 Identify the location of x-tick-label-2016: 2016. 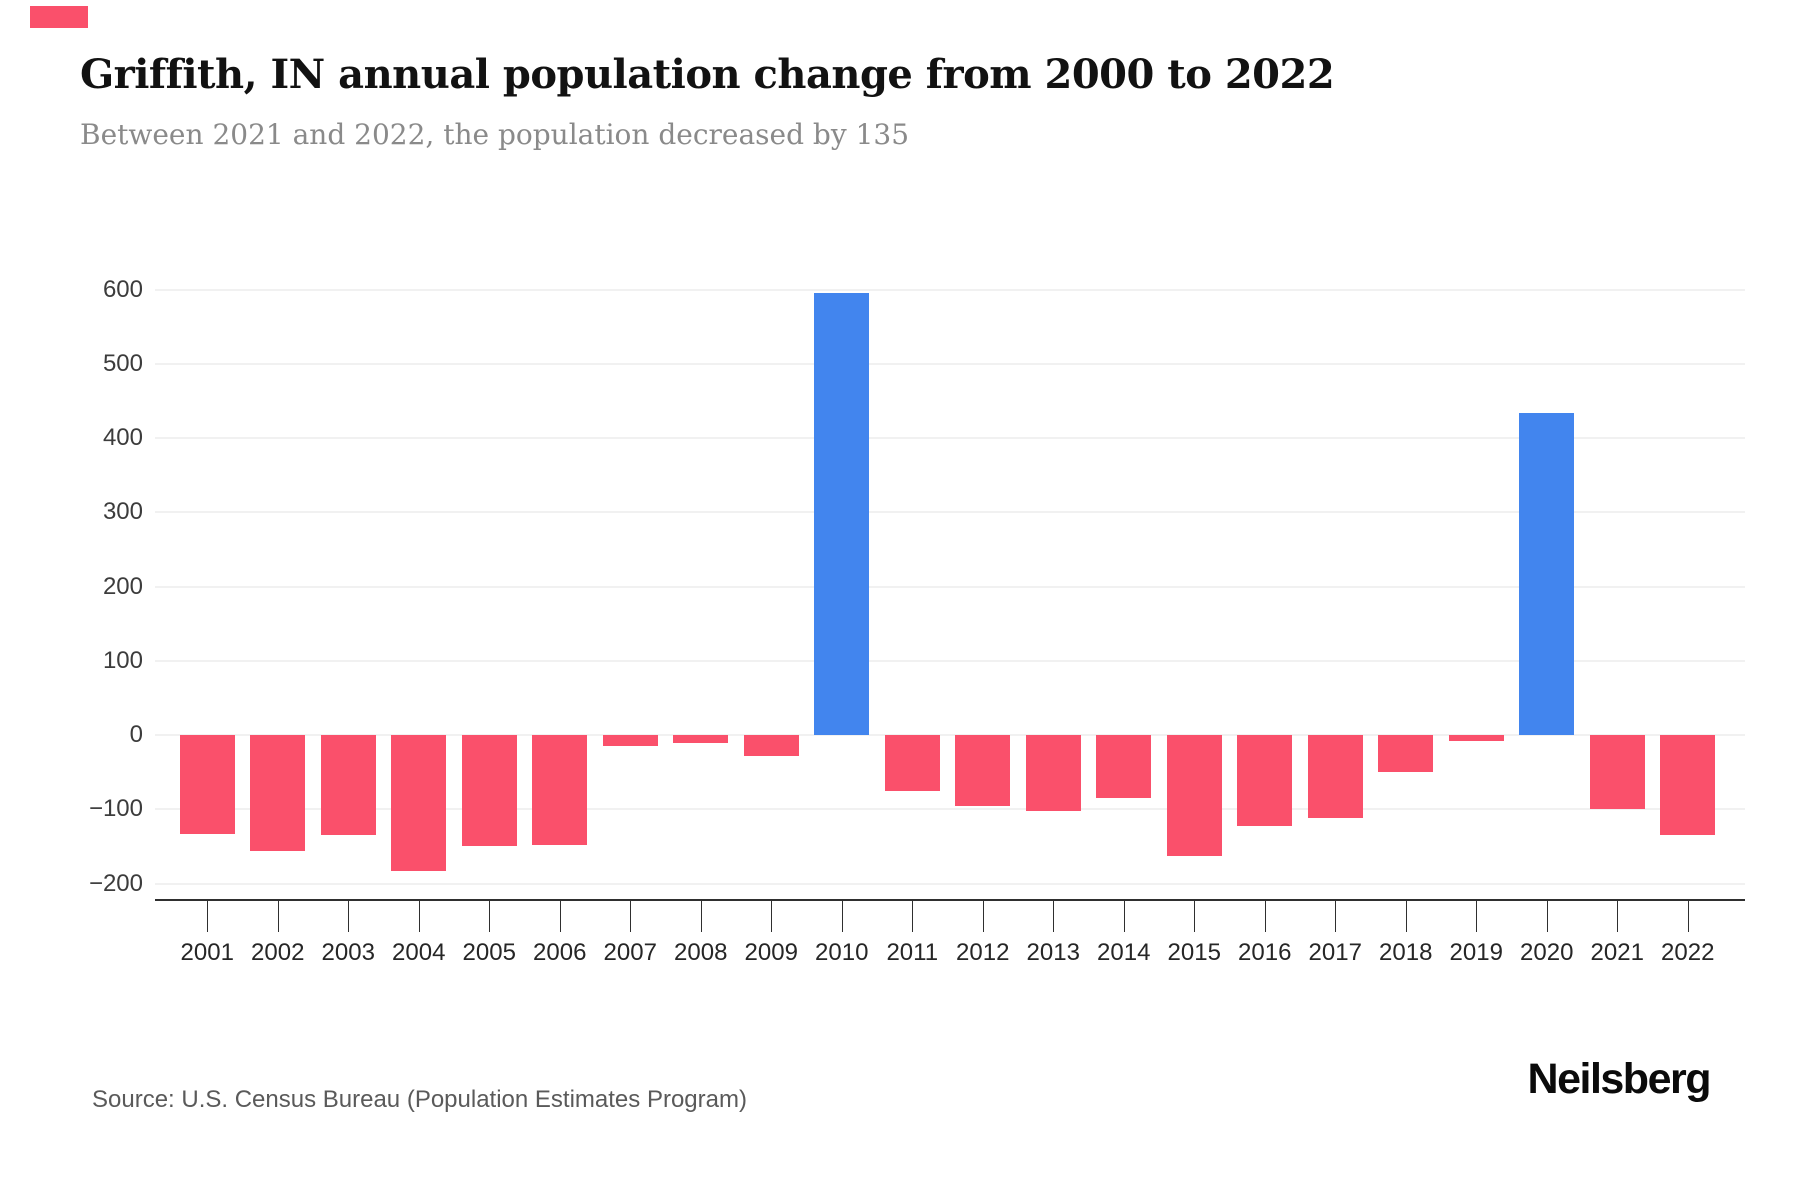
(1265, 952).